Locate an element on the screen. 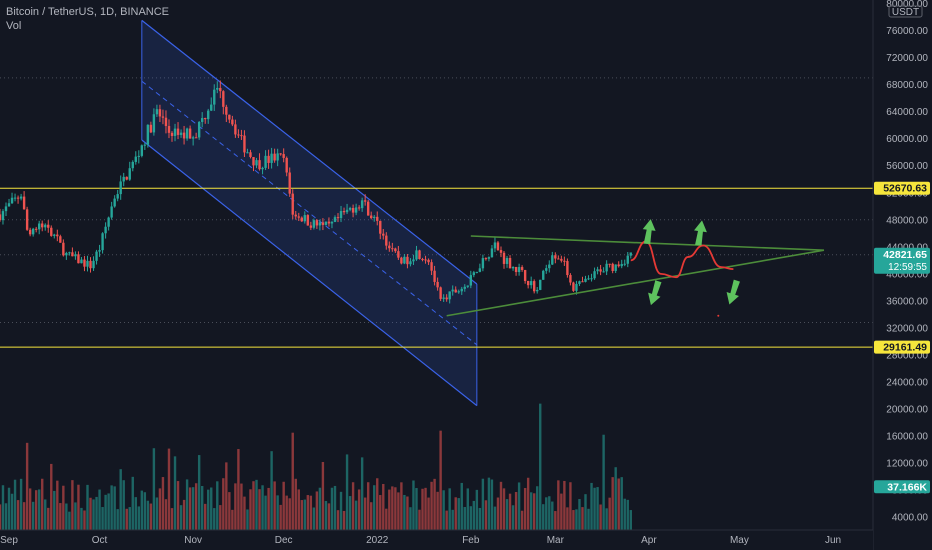 Image resolution: width=932 pixels, height=550 pixels. time-tick-label: 2022 is located at coordinates (377, 540).